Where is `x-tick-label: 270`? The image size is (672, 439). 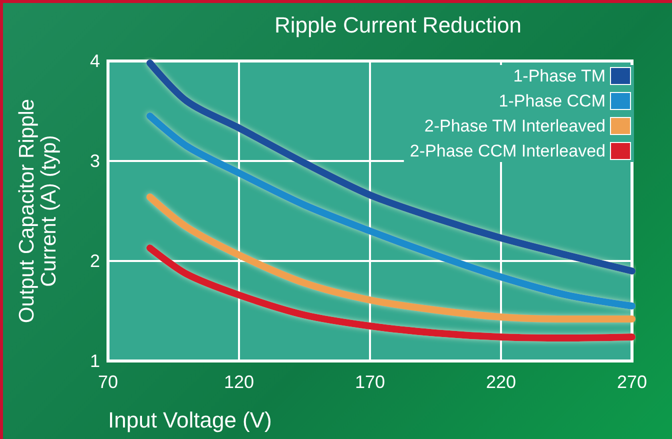 x-tick-label: 270 is located at coordinates (632, 382).